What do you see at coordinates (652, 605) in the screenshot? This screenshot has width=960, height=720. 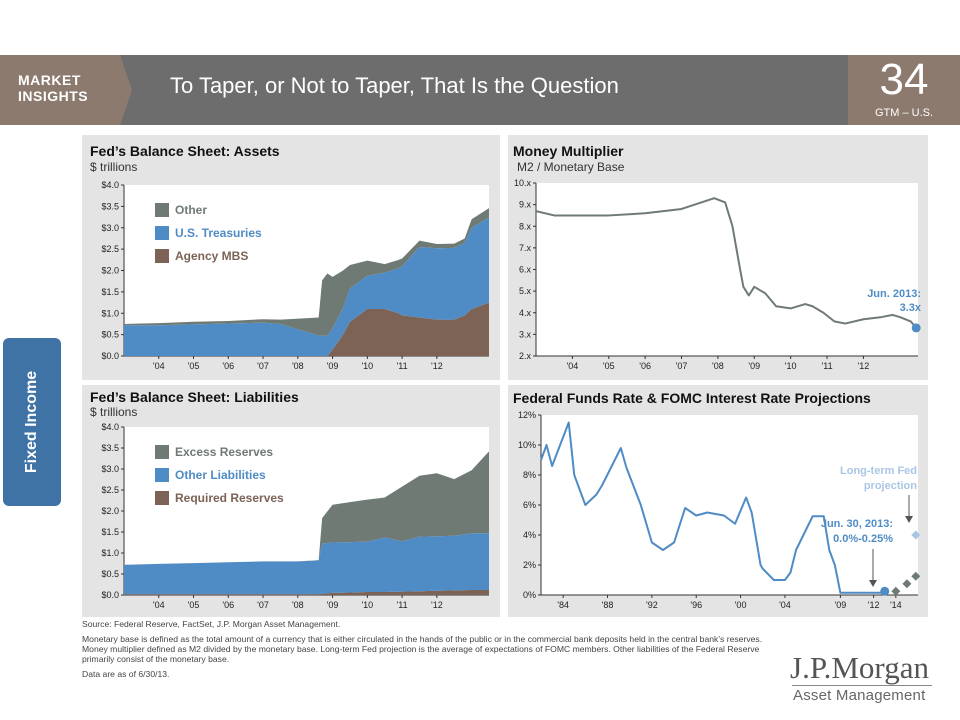 I see `ff-x-tick-label: '92` at bounding box center [652, 605].